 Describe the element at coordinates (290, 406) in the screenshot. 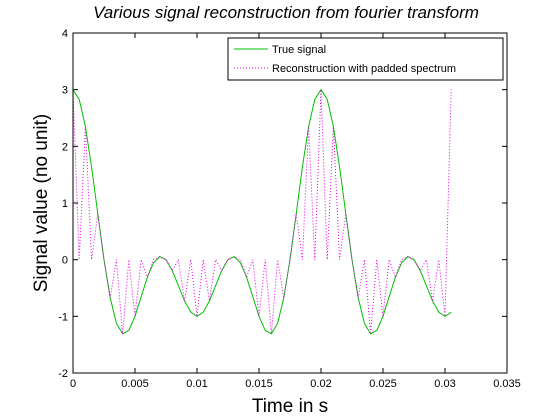

I see `x-axis-label: Time in s` at that location.